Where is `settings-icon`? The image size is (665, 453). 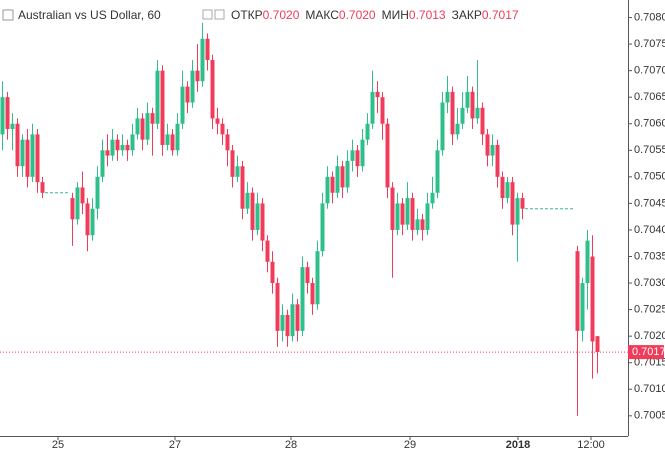 settings-icon is located at coordinates (207, 14).